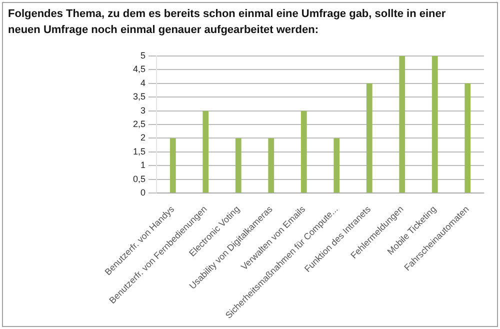 The height and width of the screenshot is (329, 500). What do you see at coordinates (139, 69) in the screenshot?
I see `y-tick-label: 4,5` at bounding box center [139, 69].